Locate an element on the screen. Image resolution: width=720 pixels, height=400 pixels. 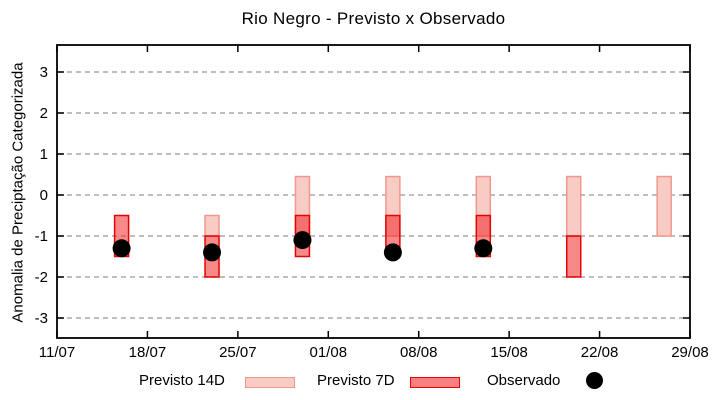
chart-legend: Previsto 14D Previsto 7D Observado is located at coordinates (360, 383).